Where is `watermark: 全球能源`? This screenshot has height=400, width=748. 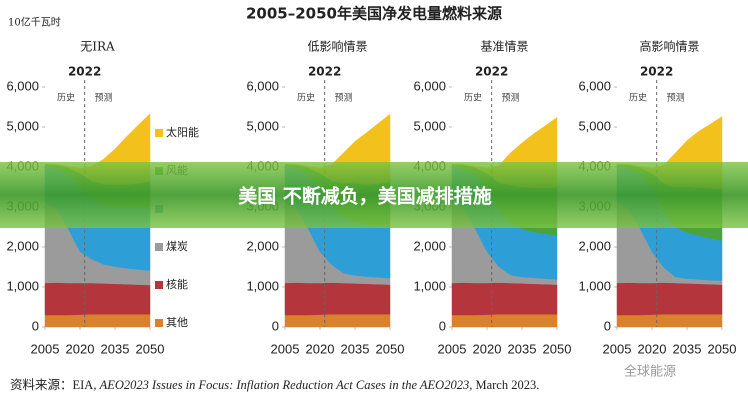
watermark: 全球能源 is located at coordinates (650, 372).